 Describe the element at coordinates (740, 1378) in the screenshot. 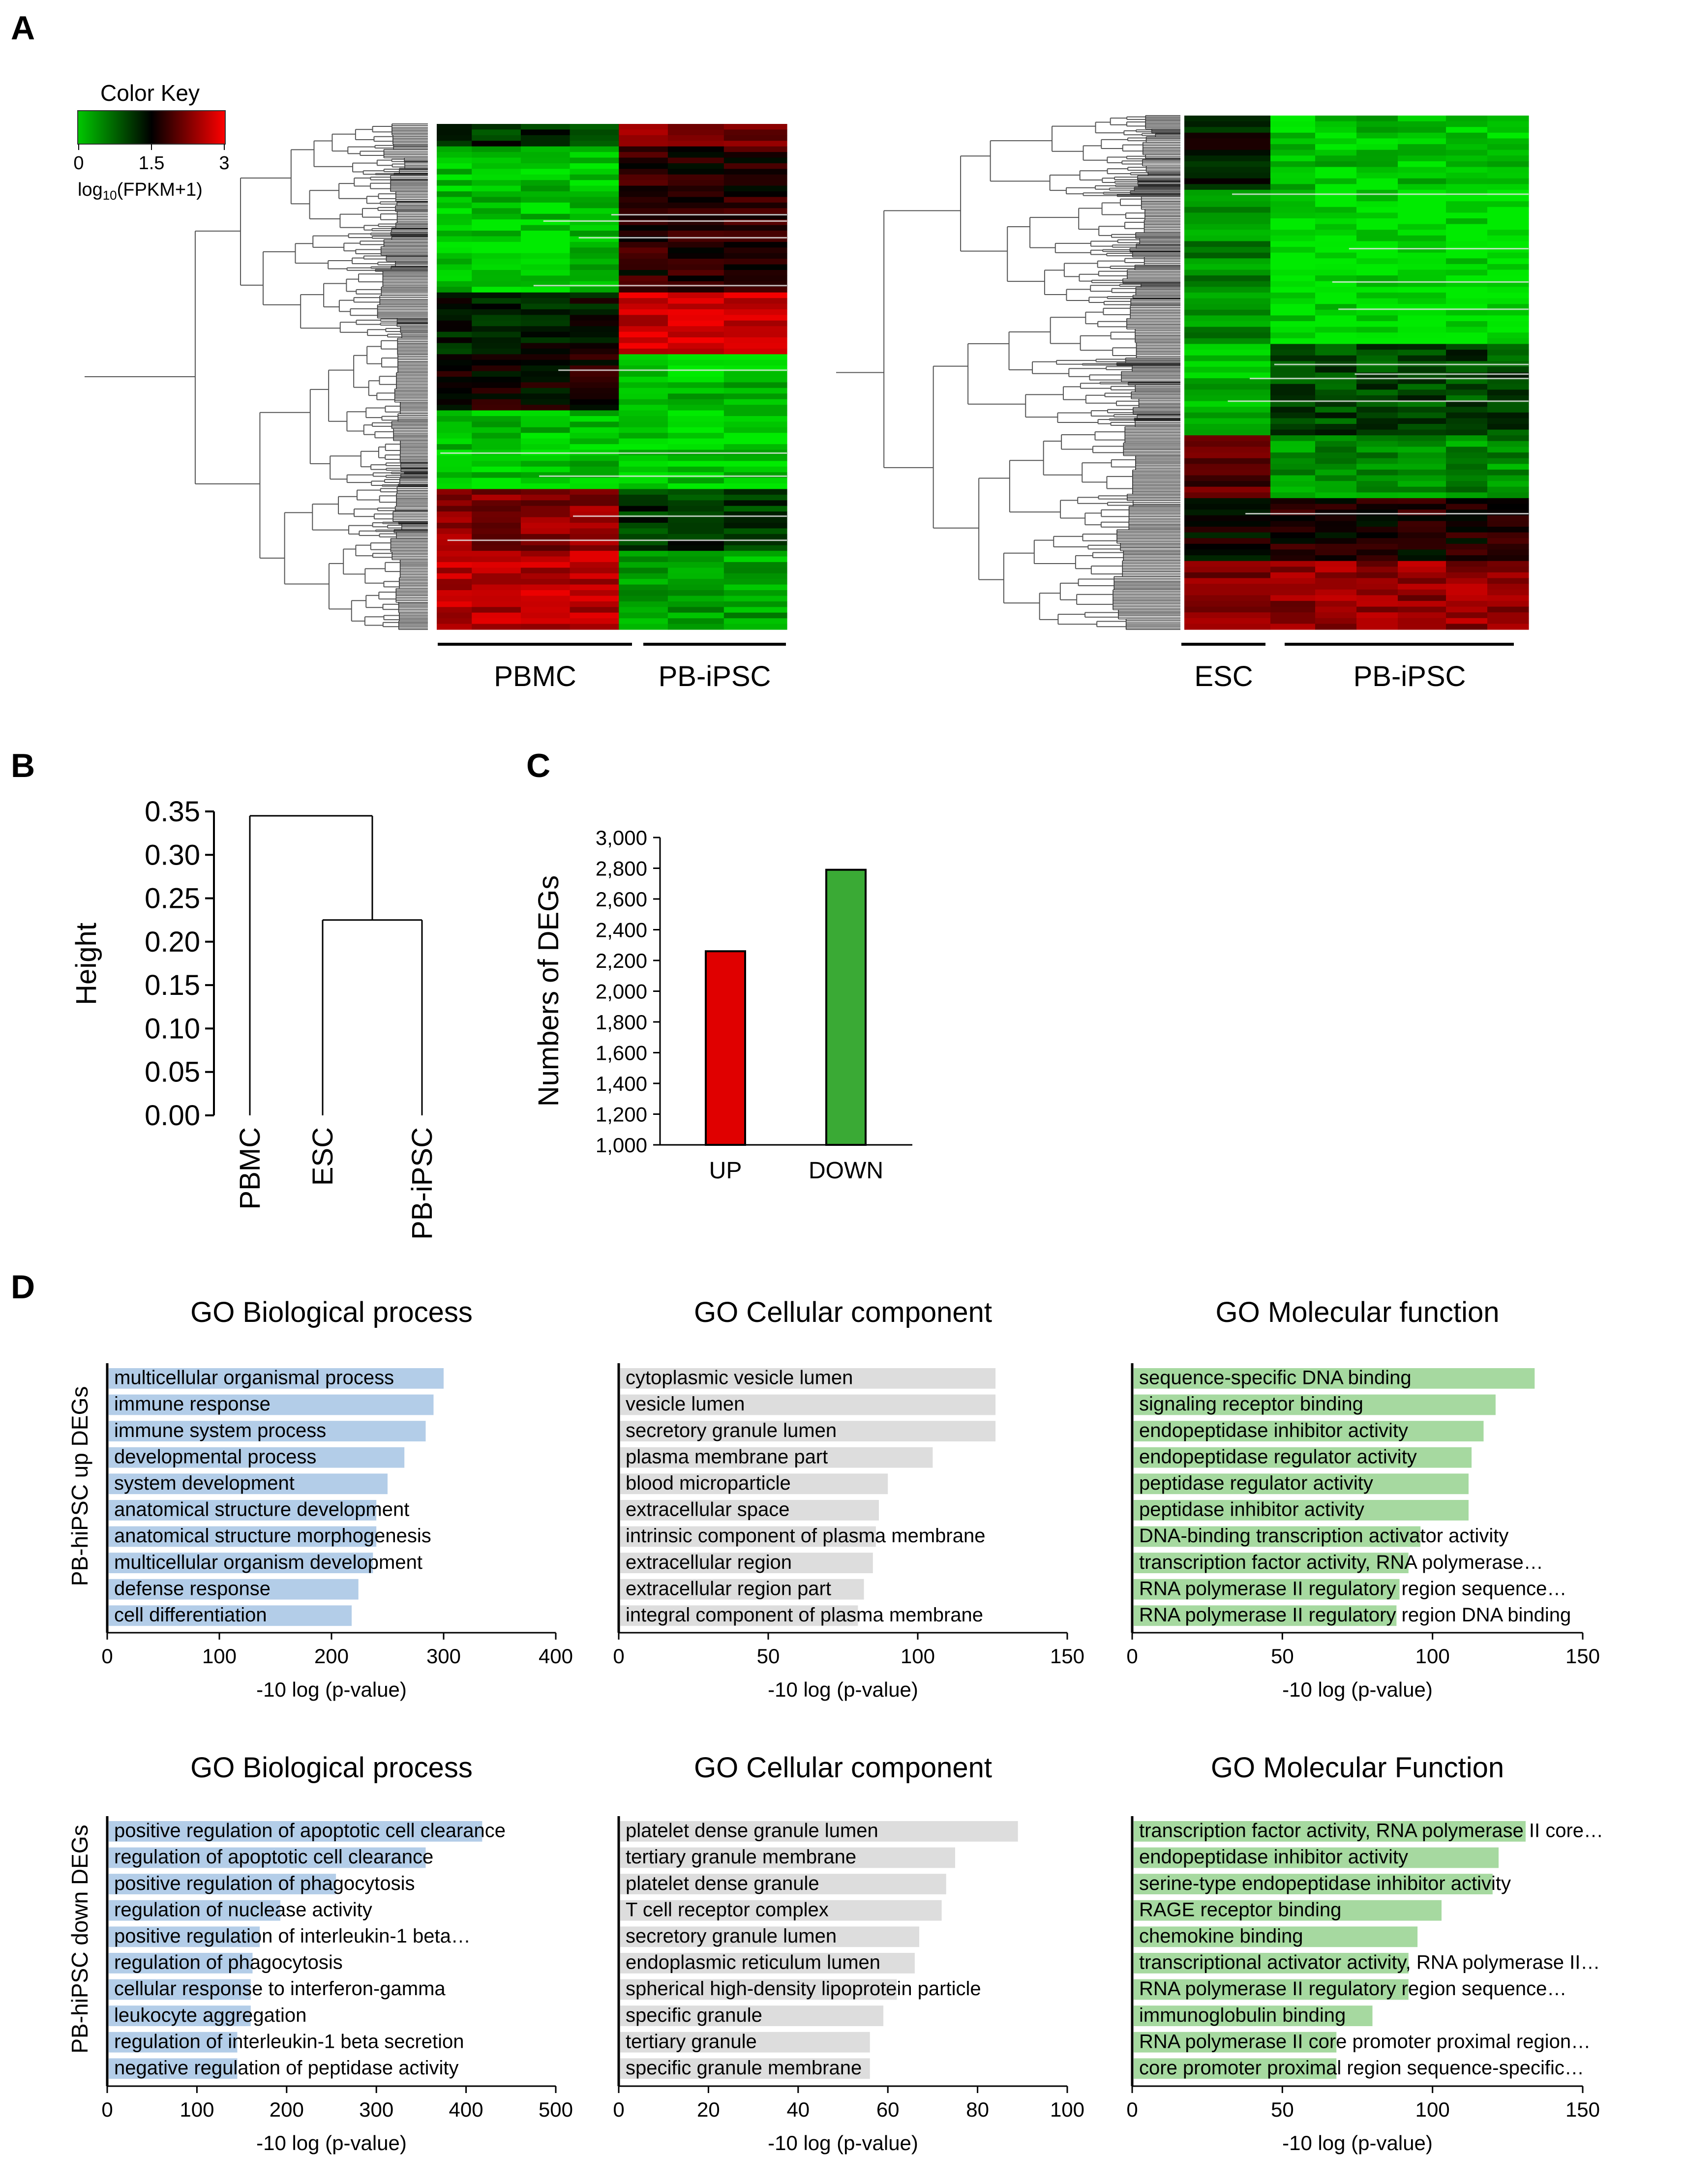

I see `go-d-up-cc-bar-label: cytoplasmic vesicle lumen` at that location.